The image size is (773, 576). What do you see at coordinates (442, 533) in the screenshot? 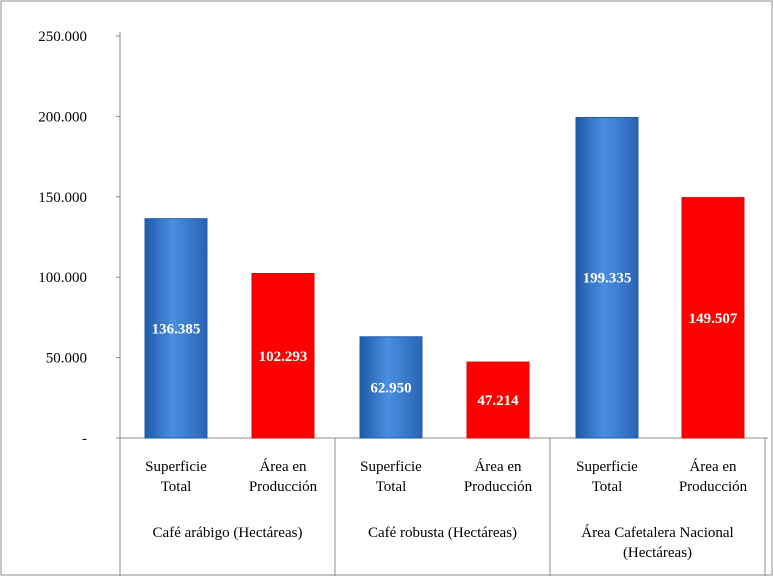
I see `group-label: Café robusta (Hectáreas)` at bounding box center [442, 533].